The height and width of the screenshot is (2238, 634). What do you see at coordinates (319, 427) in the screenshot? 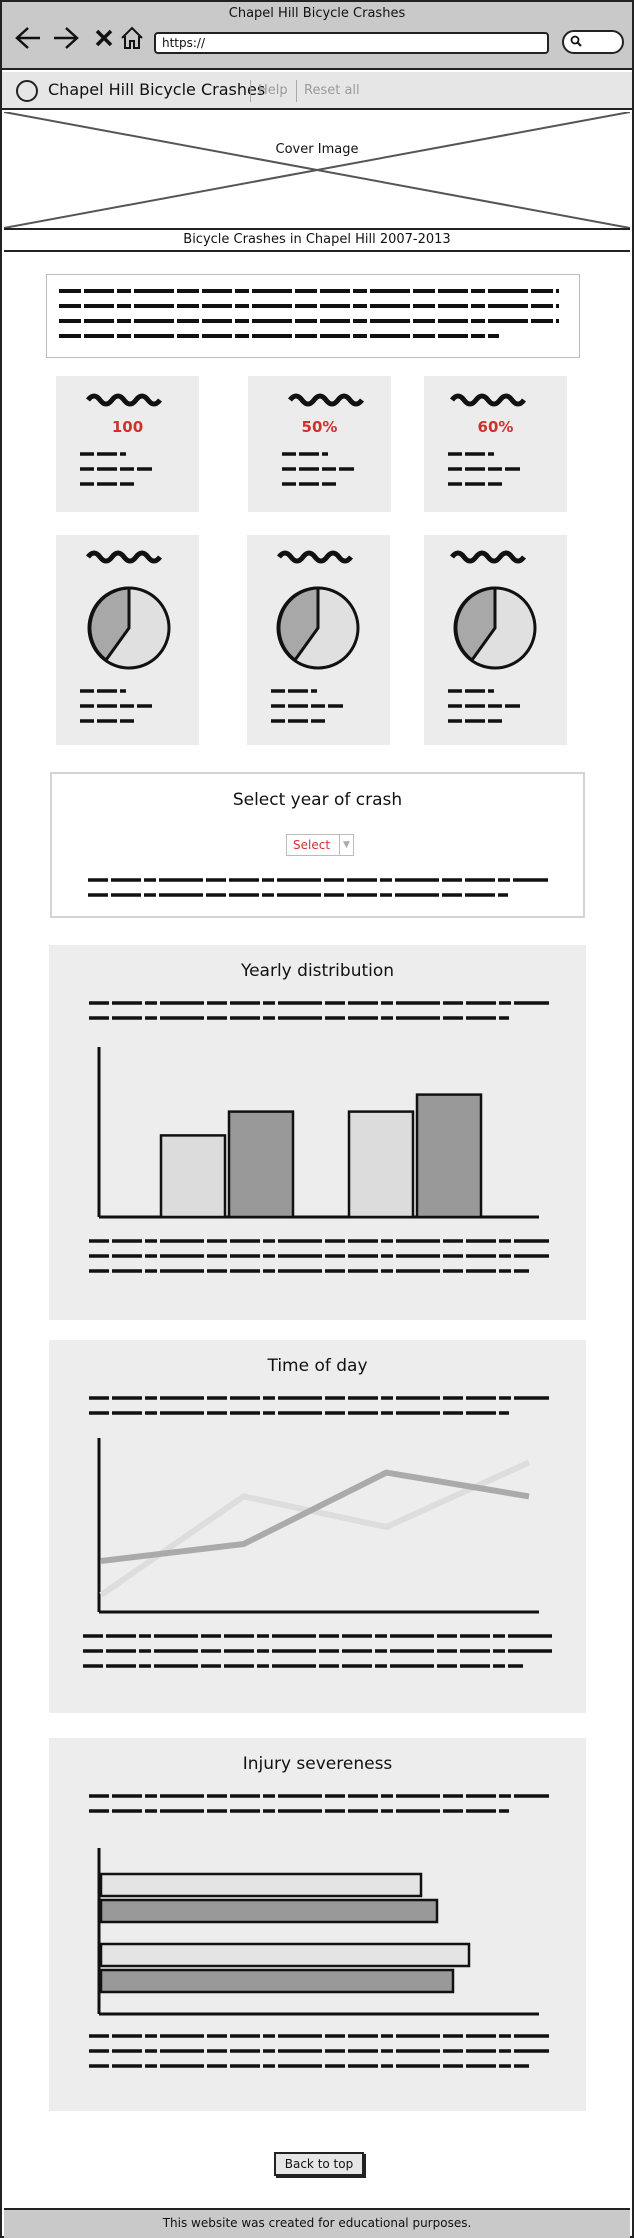
I see `stat-value: 50%` at bounding box center [319, 427].